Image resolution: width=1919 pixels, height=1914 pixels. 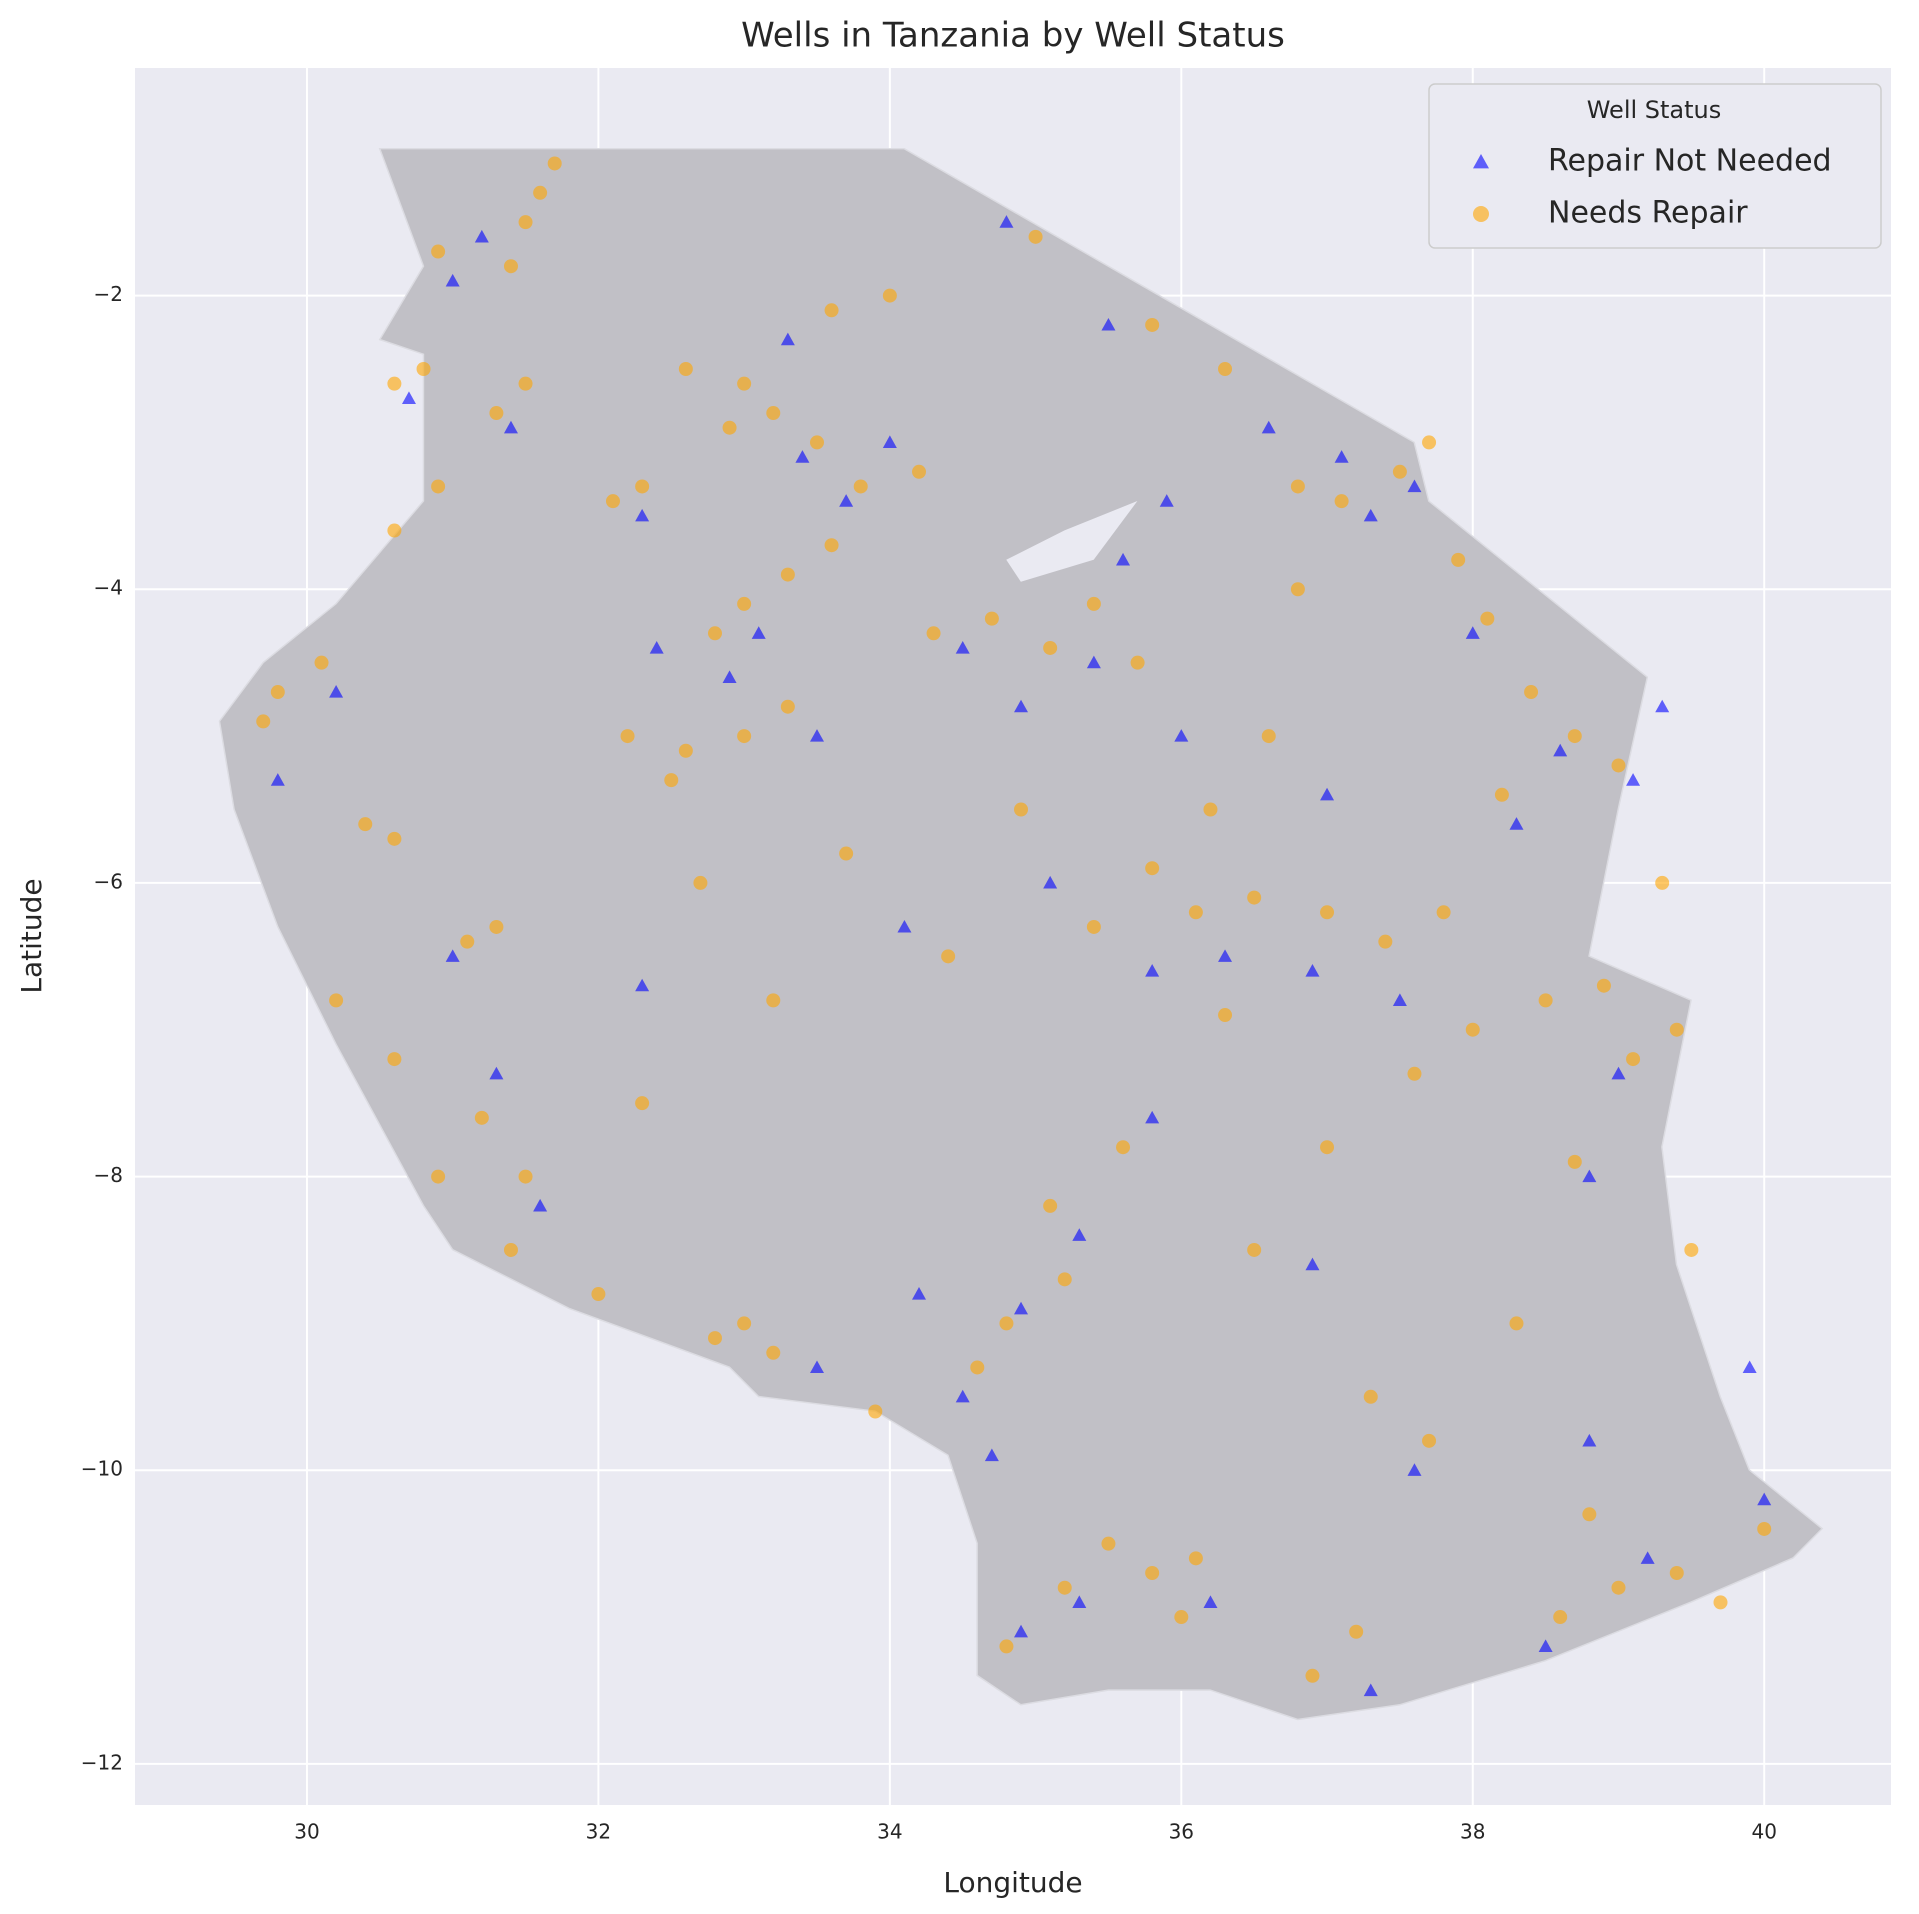 I want to click on y-tick-label: −2, so click(x=108, y=294).